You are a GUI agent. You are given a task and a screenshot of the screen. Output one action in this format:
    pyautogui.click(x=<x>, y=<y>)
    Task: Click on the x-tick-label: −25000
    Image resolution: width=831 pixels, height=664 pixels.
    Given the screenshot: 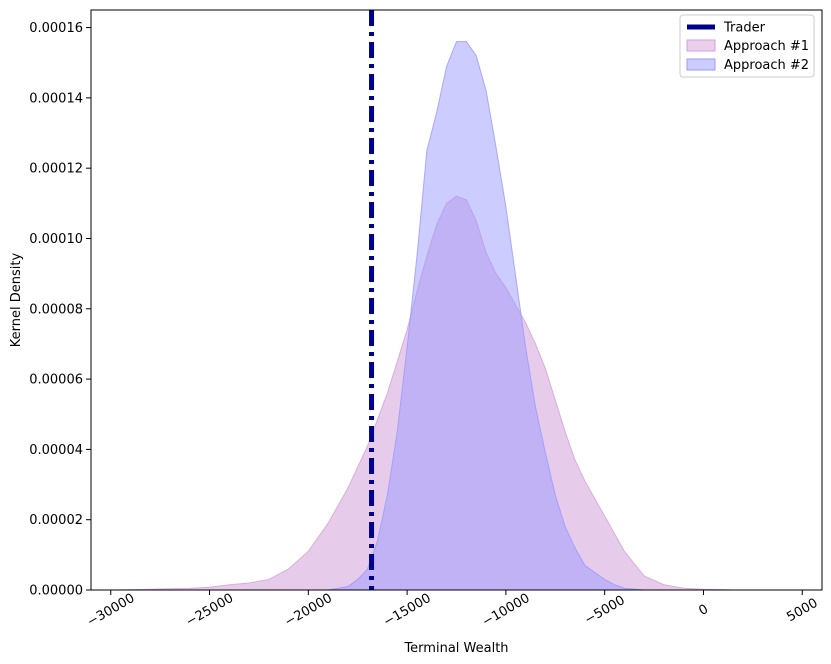 What is the action you would take?
    pyautogui.click(x=209, y=610)
    